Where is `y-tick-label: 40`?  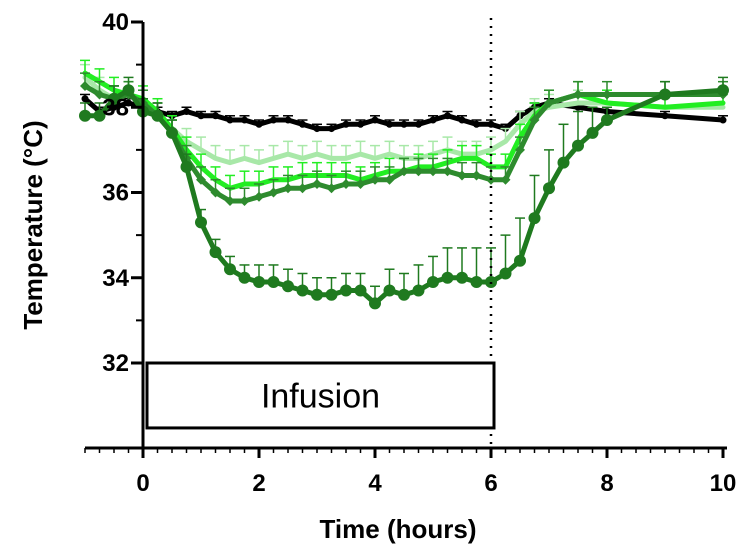 y-tick-label: 40 is located at coordinates (115, 22).